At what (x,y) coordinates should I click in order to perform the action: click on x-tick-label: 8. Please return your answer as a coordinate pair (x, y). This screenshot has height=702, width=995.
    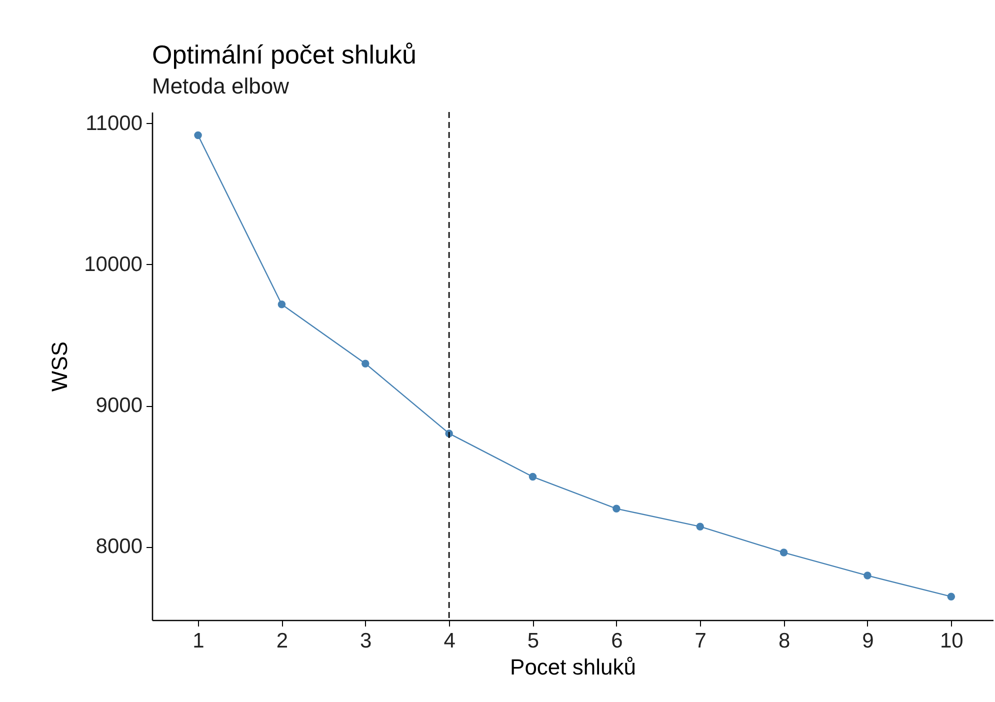
    Looking at the image, I should click on (784, 641).